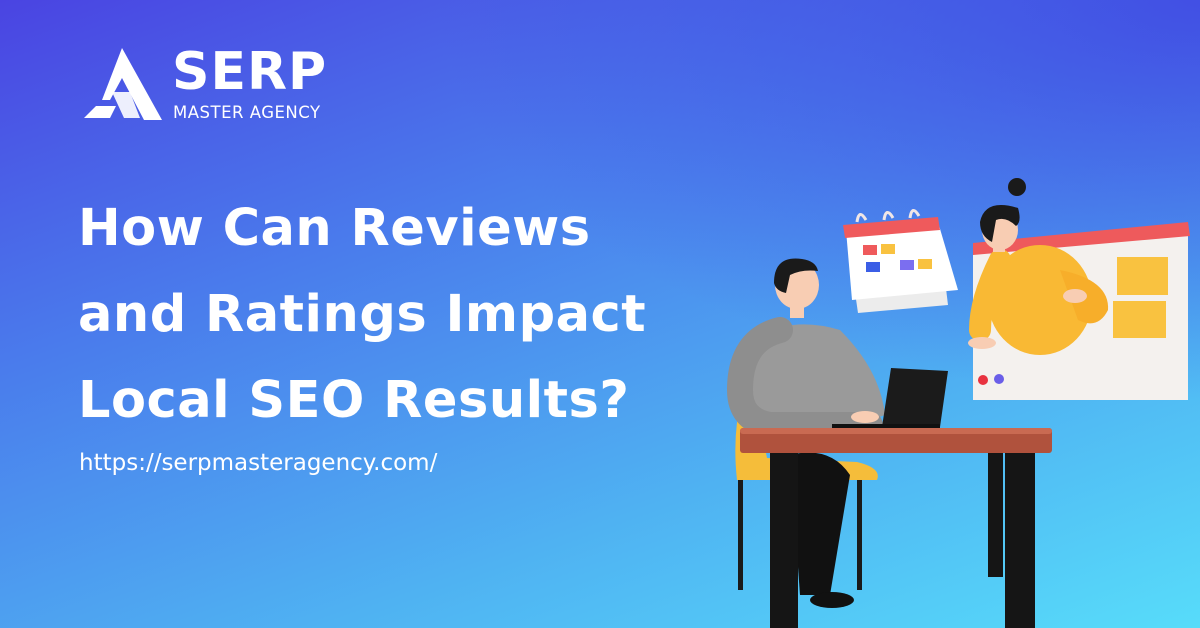 This screenshot has height=628, width=1200. What do you see at coordinates (900, 261) in the screenshot?
I see `calendar-icon` at bounding box center [900, 261].